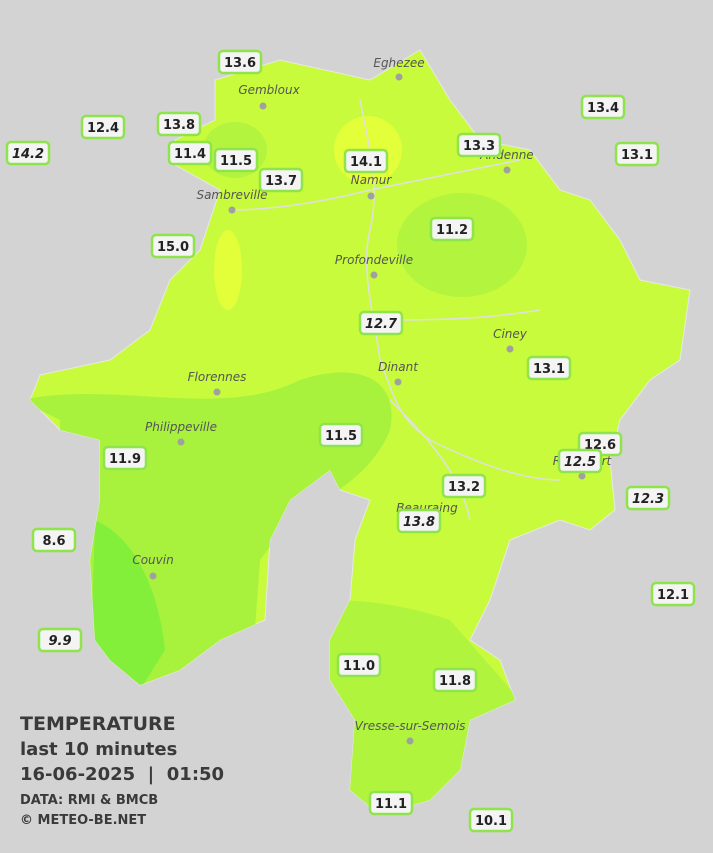 This screenshot has height=853, width=713. I want to click on station: 9.9, so click(60, 640).